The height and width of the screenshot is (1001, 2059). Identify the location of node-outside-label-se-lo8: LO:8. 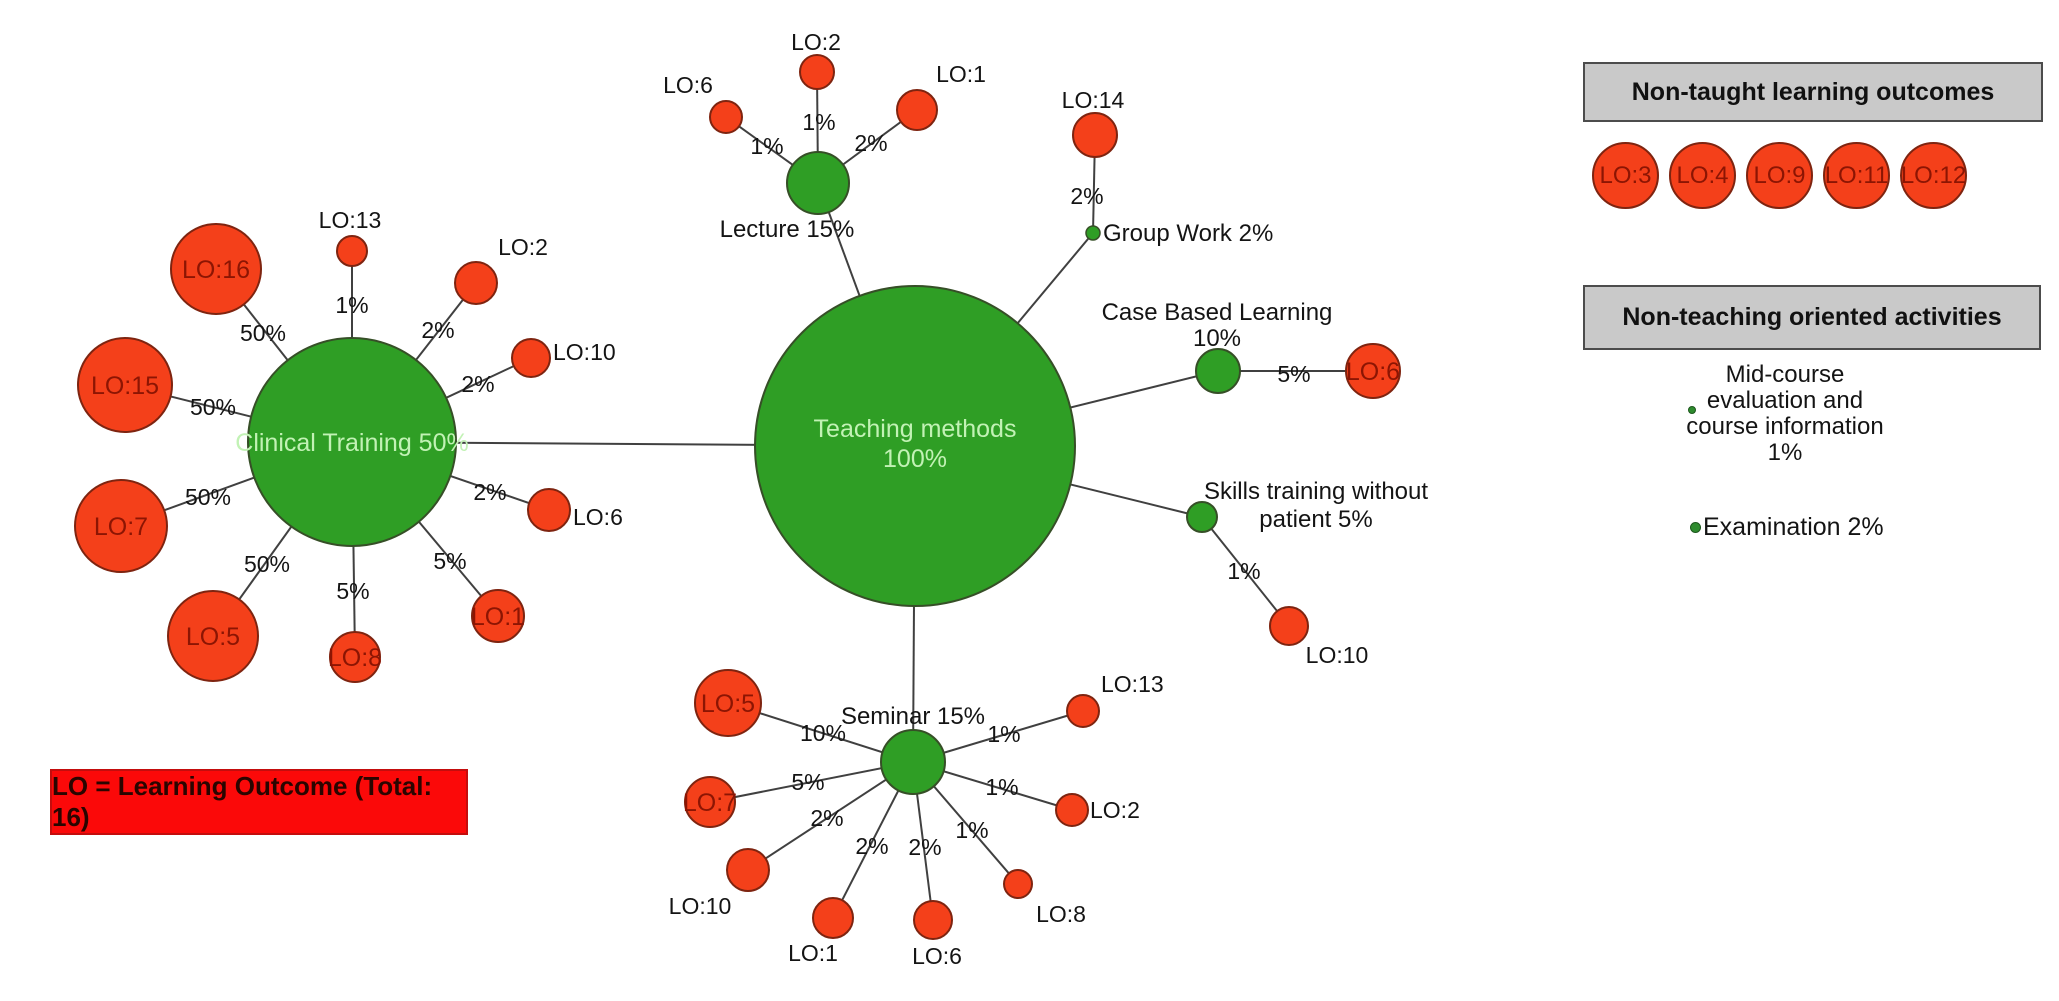
(1061, 914).